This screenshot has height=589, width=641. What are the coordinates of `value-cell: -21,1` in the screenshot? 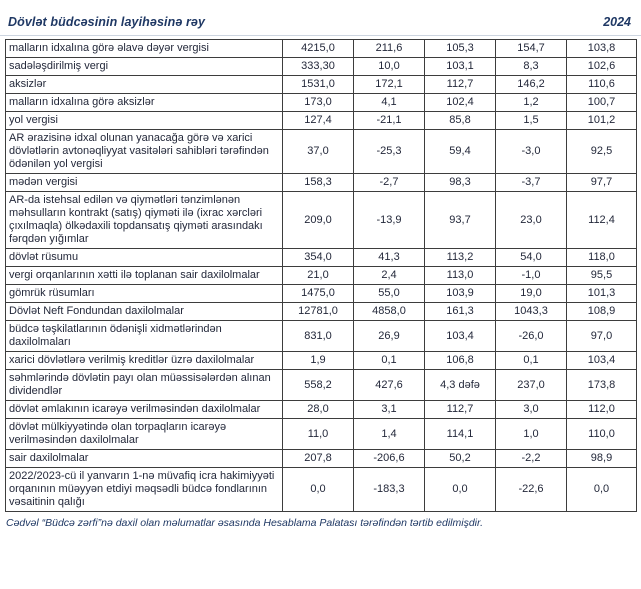 It's located at (389, 120).